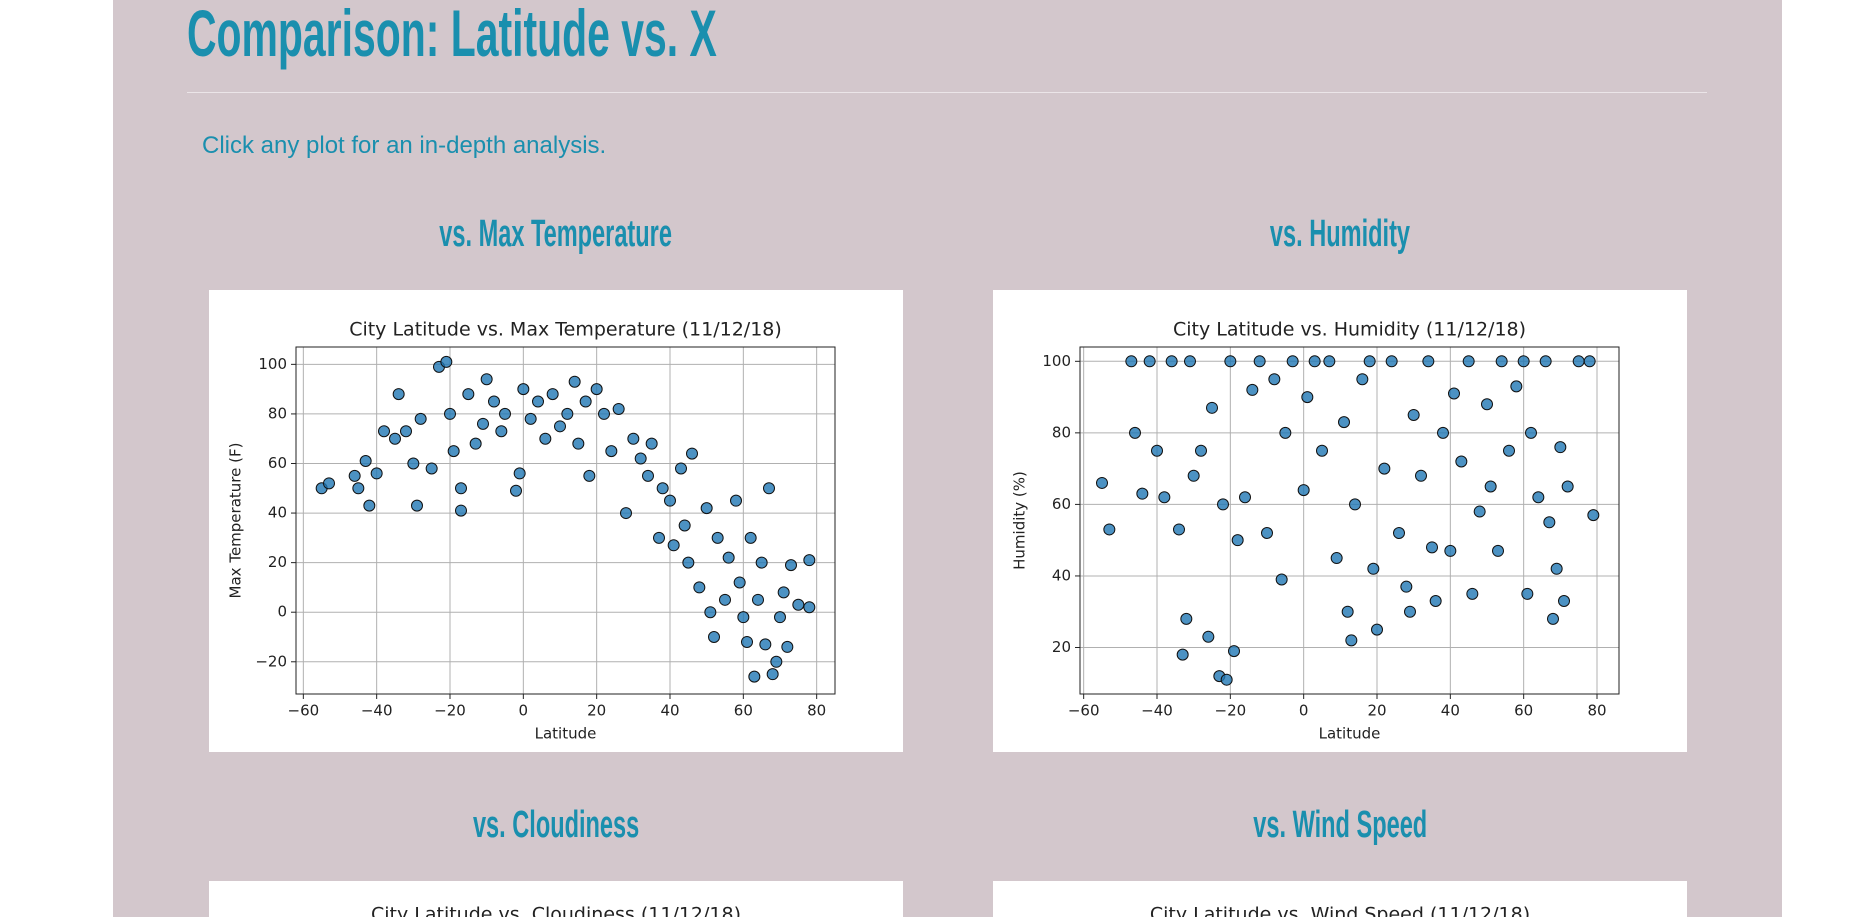 The width and height of the screenshot is (1865, 917). I want to click on plot-title: City Latitude vs. Cloudiness (11/12/18), so click(556, 910).